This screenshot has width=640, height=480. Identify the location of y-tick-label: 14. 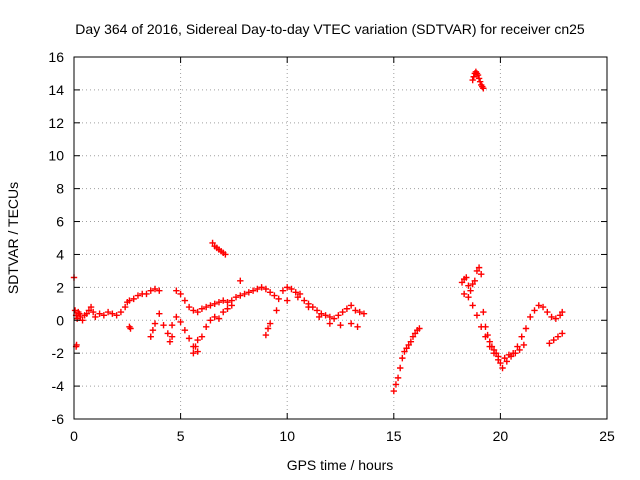
(56, 90).